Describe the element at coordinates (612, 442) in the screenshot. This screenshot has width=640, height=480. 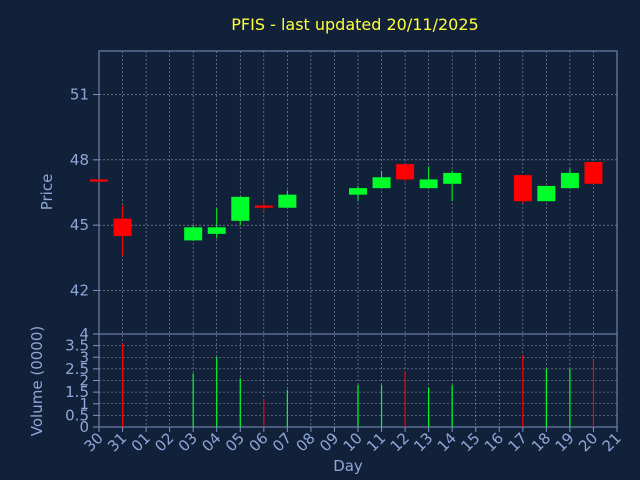
I see `day-tick-label: 21` at that location.